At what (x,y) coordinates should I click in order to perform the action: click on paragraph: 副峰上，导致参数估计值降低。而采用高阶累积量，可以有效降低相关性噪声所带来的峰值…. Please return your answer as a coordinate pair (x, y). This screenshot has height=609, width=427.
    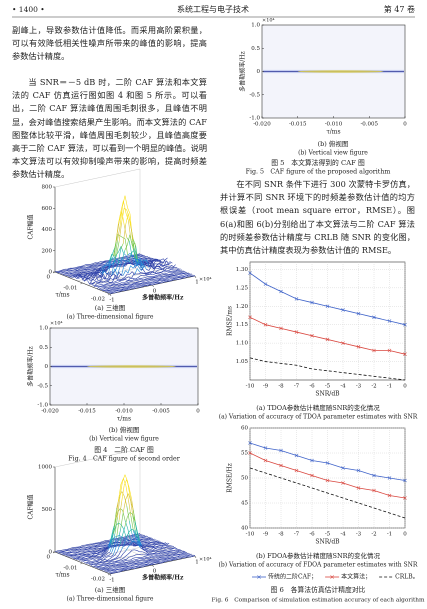
    Looking at the image, I should click on (109, 43).